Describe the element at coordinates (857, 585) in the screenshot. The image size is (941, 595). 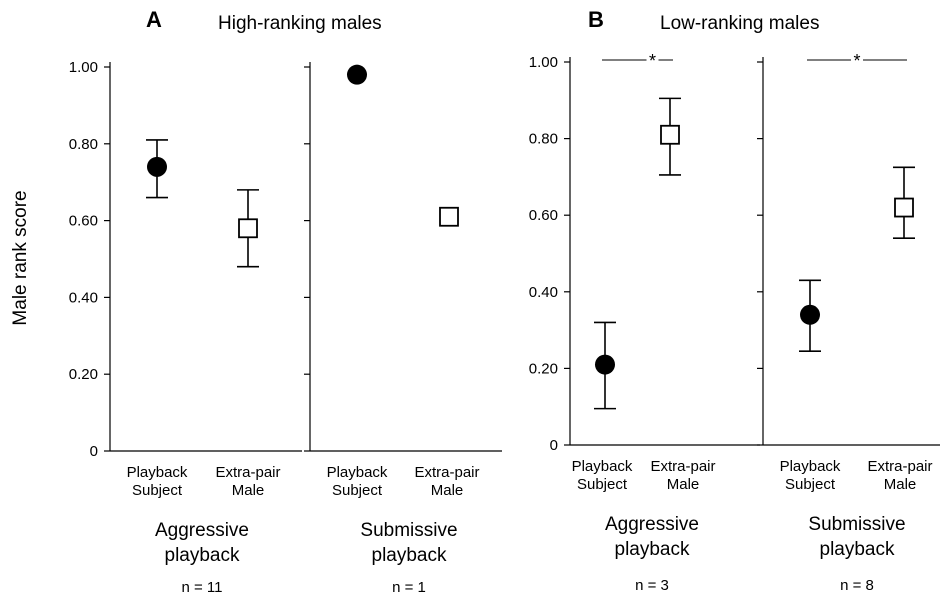
I see `sample-size-label: n = 8` at that location.